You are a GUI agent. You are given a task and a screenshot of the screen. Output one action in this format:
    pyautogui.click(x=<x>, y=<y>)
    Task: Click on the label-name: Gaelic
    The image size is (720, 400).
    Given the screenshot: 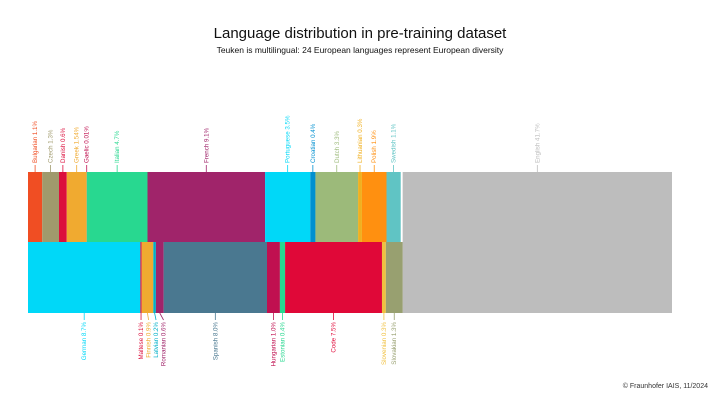 What is the action you would take?
    pyautogui.click(x=87, y=154)
    